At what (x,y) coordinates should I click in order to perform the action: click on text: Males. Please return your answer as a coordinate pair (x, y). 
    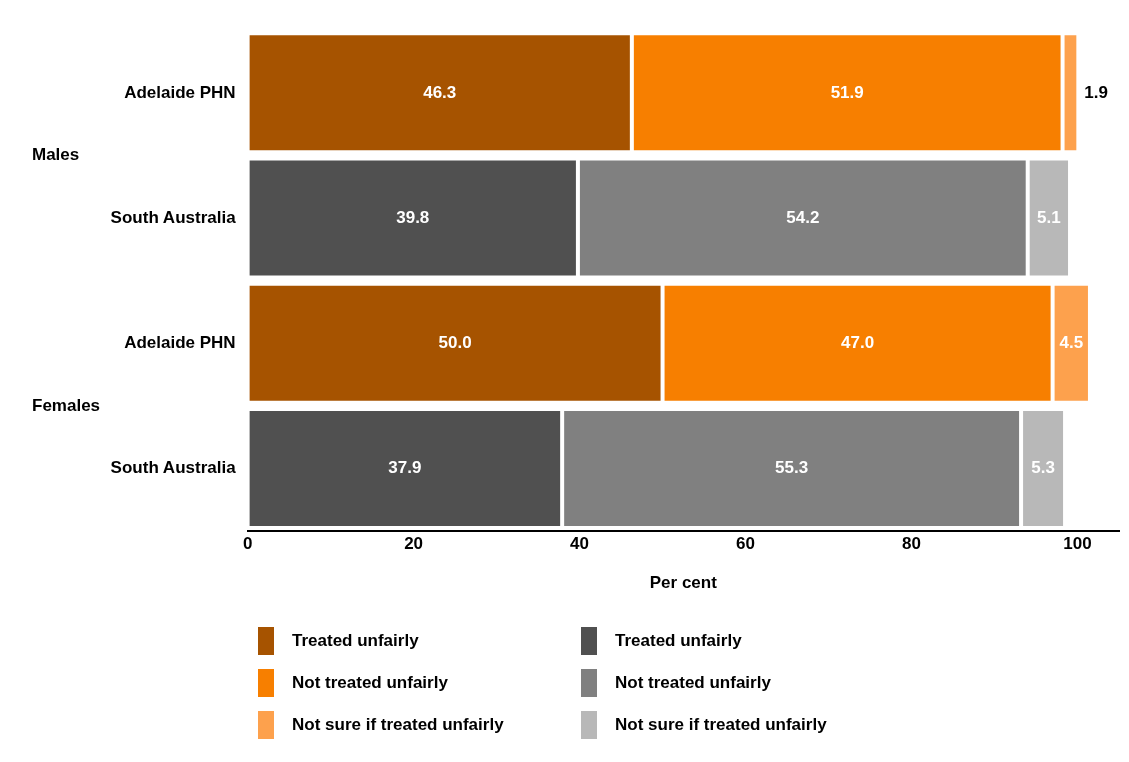
    Looking at the image, I should click on (56, 155).